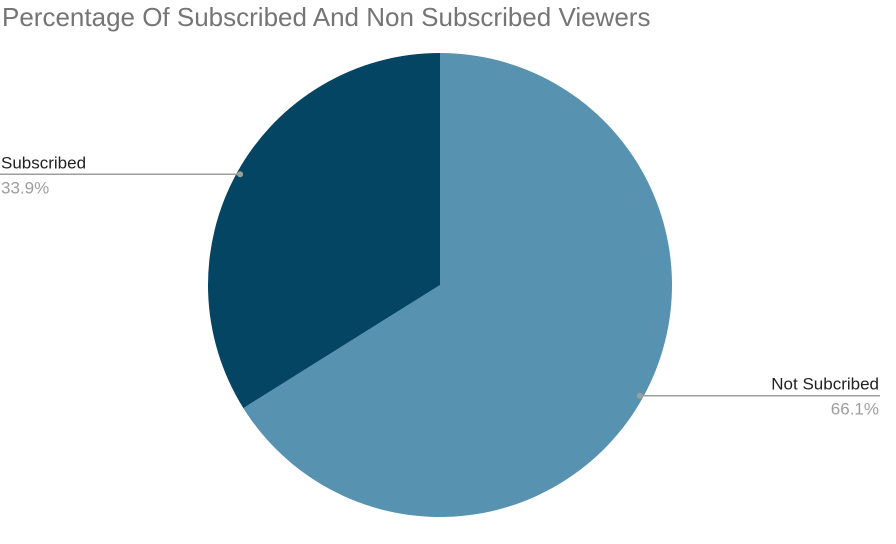  What do you see at coordinates (825, 384) in the screenshot?
I see `slice-label-not-subcribed: Not Subcribed` at bounding box center [825, 384].